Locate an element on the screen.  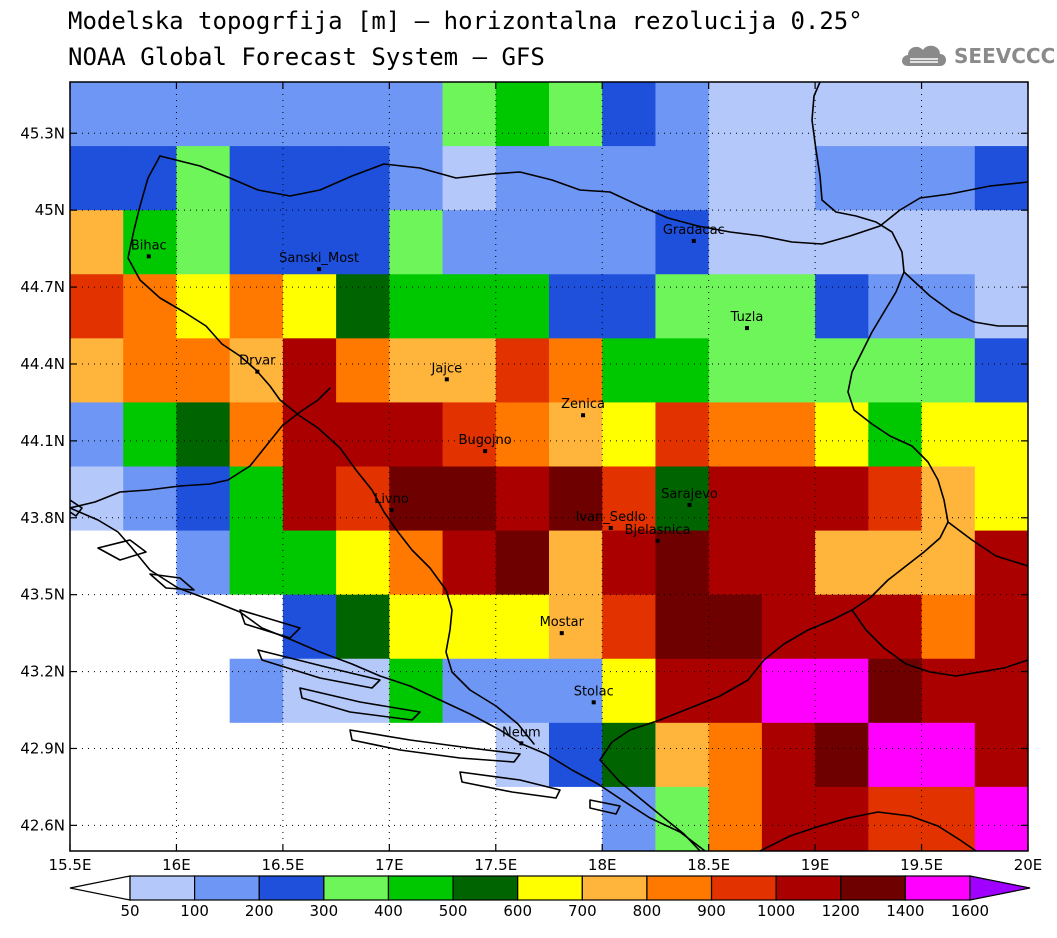
x-tick-label: 17.5E is located at coordinates (495, 865).